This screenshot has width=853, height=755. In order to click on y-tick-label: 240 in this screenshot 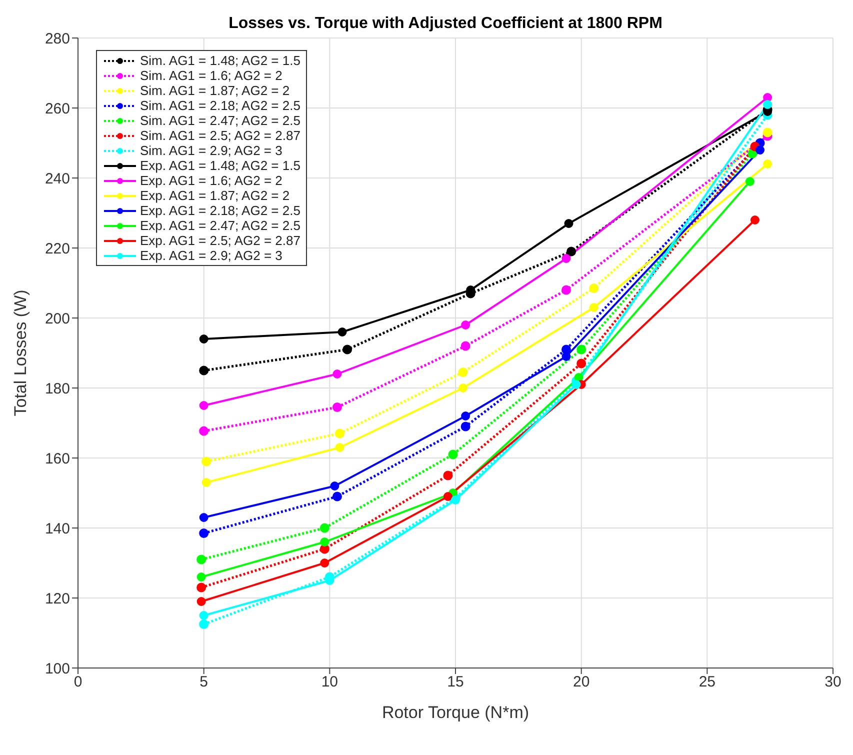, I will do `click(57, 179)`.